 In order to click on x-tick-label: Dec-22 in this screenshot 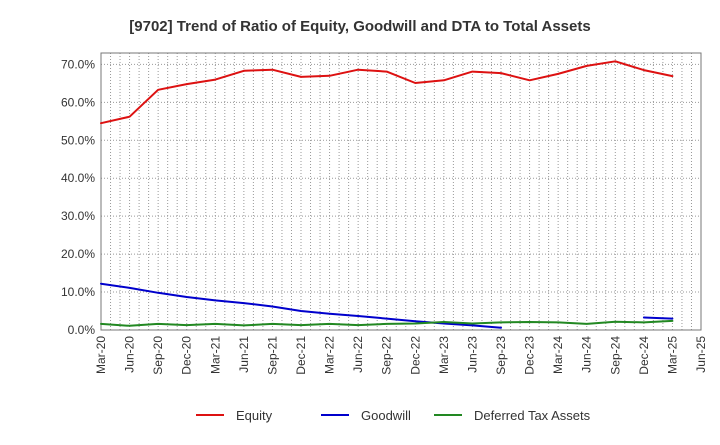, I will do `click(415, 355)`.